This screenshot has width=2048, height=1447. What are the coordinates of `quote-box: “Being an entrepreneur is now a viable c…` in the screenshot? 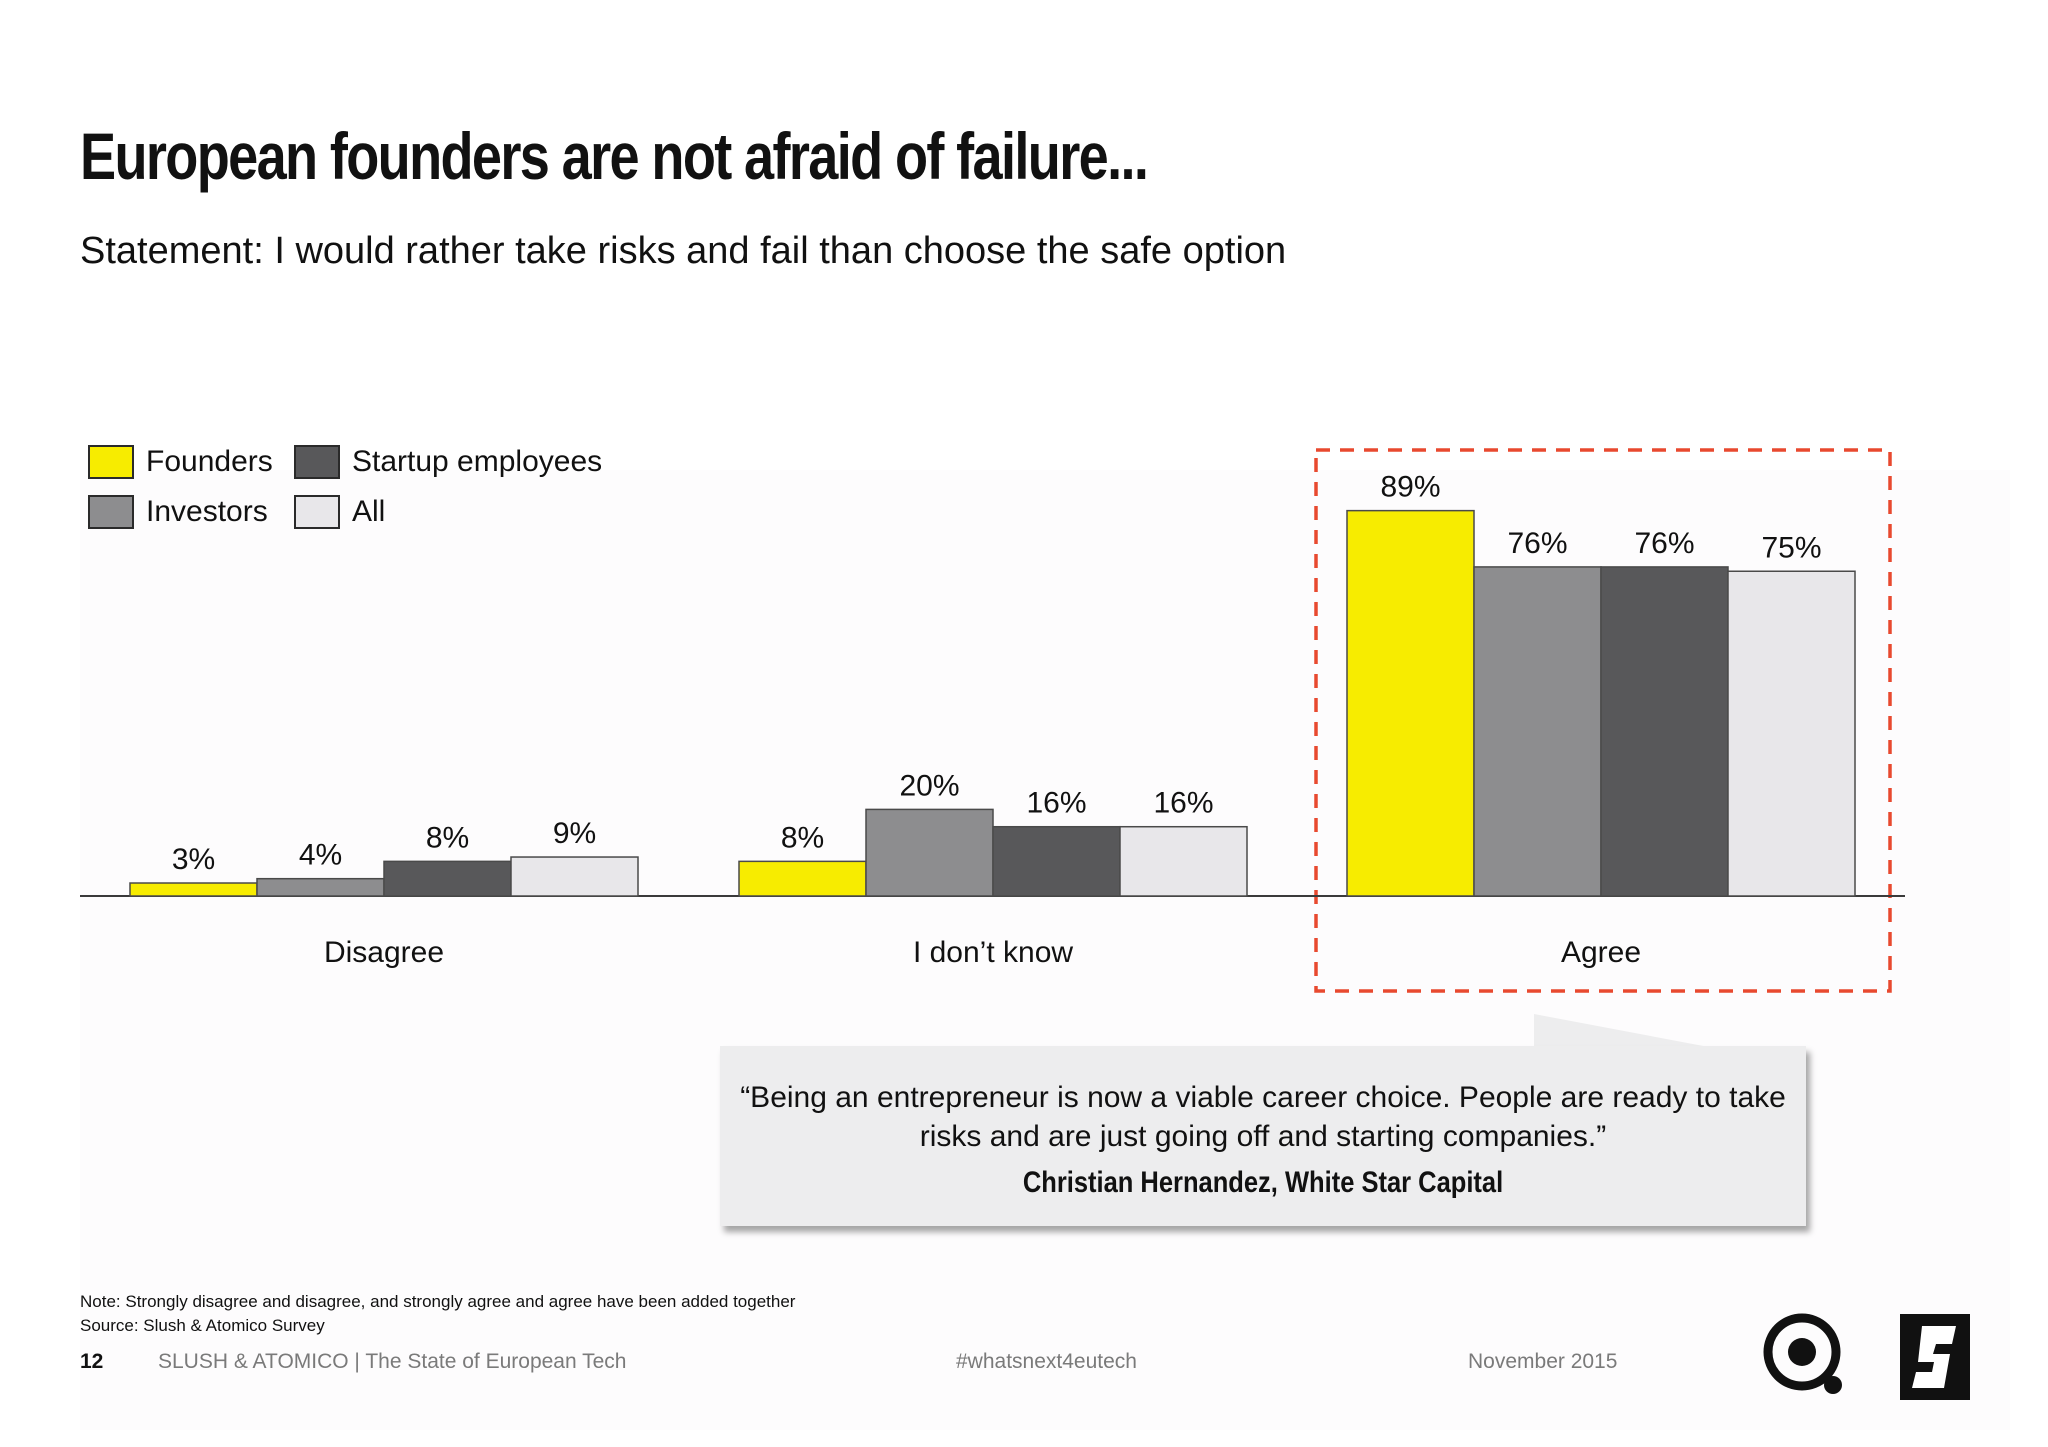 It's located at (1263, 1136).